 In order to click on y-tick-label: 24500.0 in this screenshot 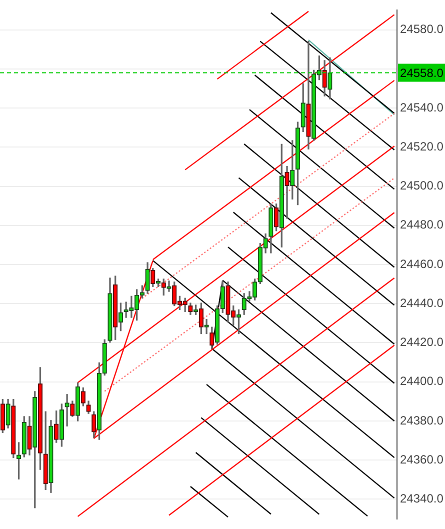, I will do `click(422, 185)`.